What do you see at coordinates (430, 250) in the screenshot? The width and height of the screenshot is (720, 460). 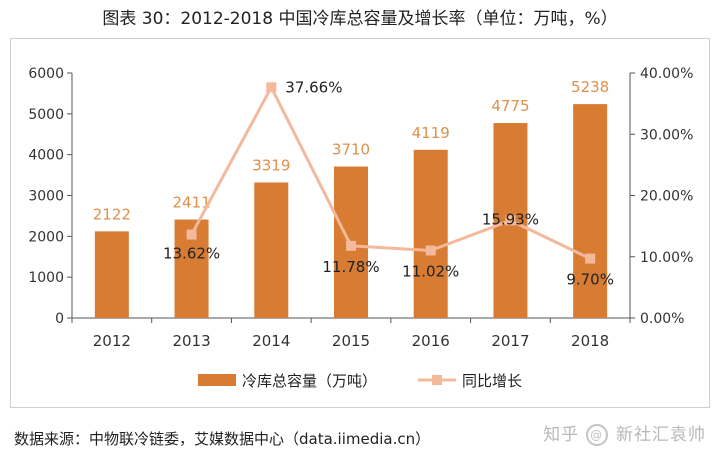 I see `growth-marker-2016` at bounding box center [430, 250].